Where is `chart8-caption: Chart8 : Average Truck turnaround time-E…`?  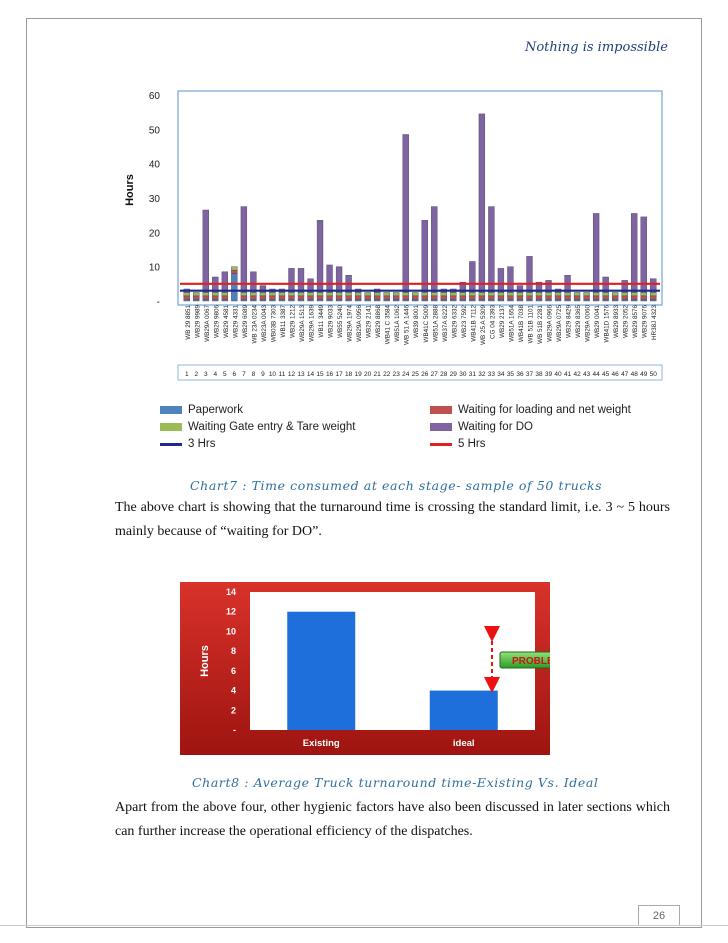 chart8-caption: Chart8 : Average Truck turnaround time-E… is located at coordinates (395, 782).